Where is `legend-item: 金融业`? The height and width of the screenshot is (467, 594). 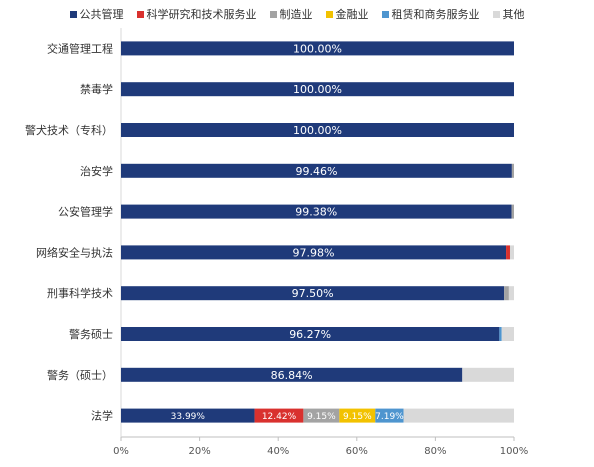
legend-item: 金融业 is located at coordinates (347, 14).